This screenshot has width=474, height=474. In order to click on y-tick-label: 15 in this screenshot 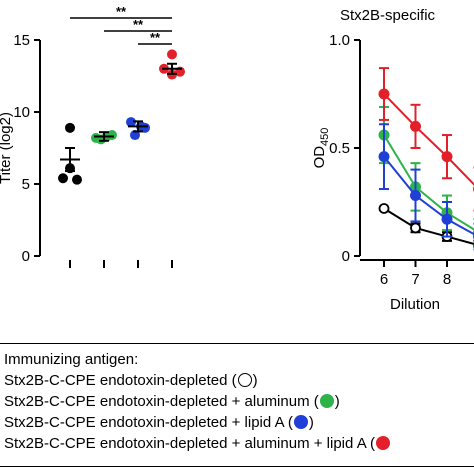, I will do `click(21, 40)`.